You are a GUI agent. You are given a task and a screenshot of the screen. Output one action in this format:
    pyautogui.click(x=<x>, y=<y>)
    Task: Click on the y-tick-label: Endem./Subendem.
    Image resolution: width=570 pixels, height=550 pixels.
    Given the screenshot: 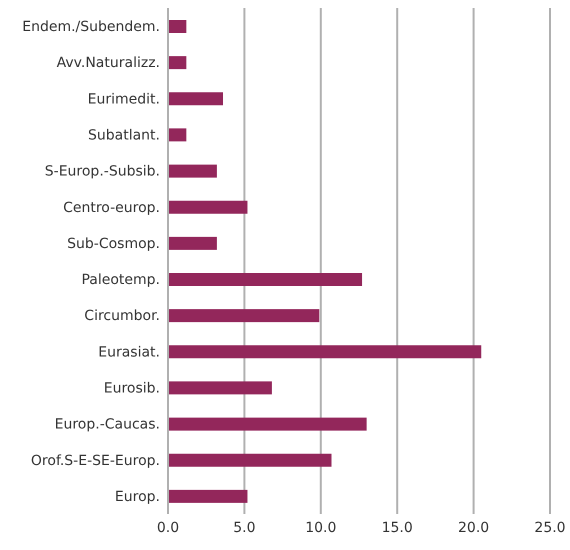 What is the action you would take?
    pyautogui.click(x=91, y=27)
    